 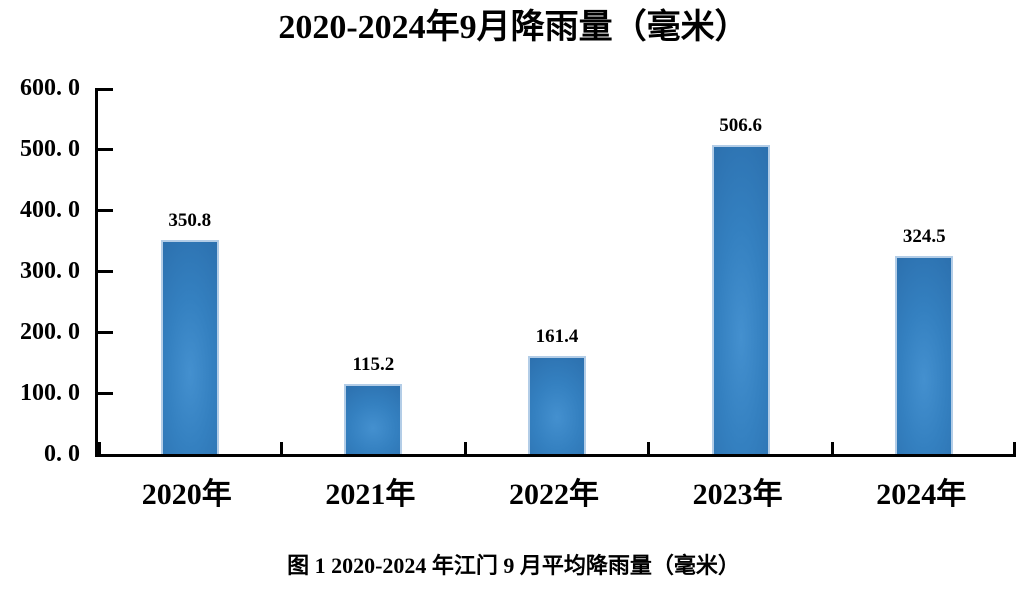 What do you see at coordinates (513, 565) in the screenshot?
I see `figure-caption: 图 1 2020-2024 年江门 9 月平均降雨量（毫米）` at bounding box center [513, 565].